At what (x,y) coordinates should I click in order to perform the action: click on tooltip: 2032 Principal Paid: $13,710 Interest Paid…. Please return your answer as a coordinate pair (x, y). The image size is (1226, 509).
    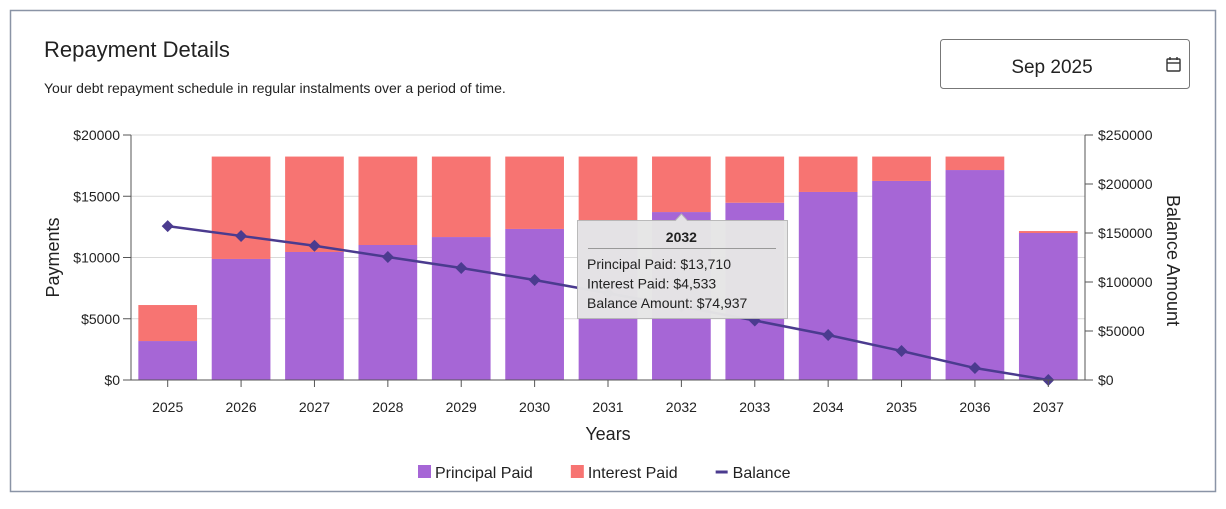
    Looking at the image, I should click on (682, 266).